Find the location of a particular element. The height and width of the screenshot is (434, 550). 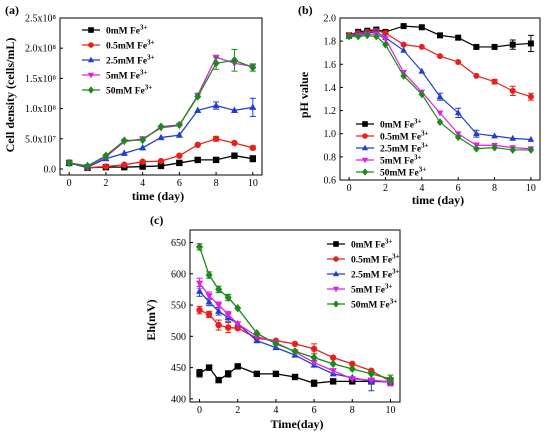

y-tick-label: 500 is located at coordinates (178, 337).